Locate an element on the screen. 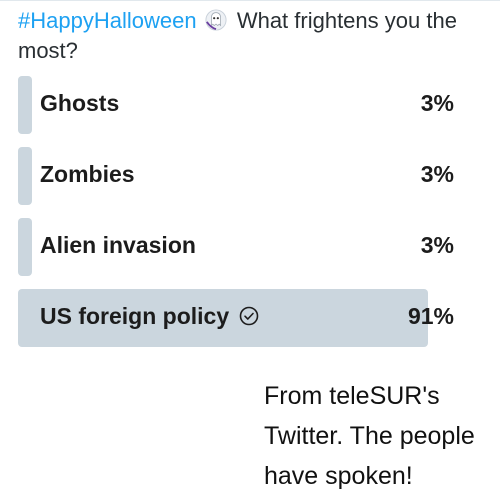  hashtag-link: #HappyHalloween is located at coordinates (107, 20).